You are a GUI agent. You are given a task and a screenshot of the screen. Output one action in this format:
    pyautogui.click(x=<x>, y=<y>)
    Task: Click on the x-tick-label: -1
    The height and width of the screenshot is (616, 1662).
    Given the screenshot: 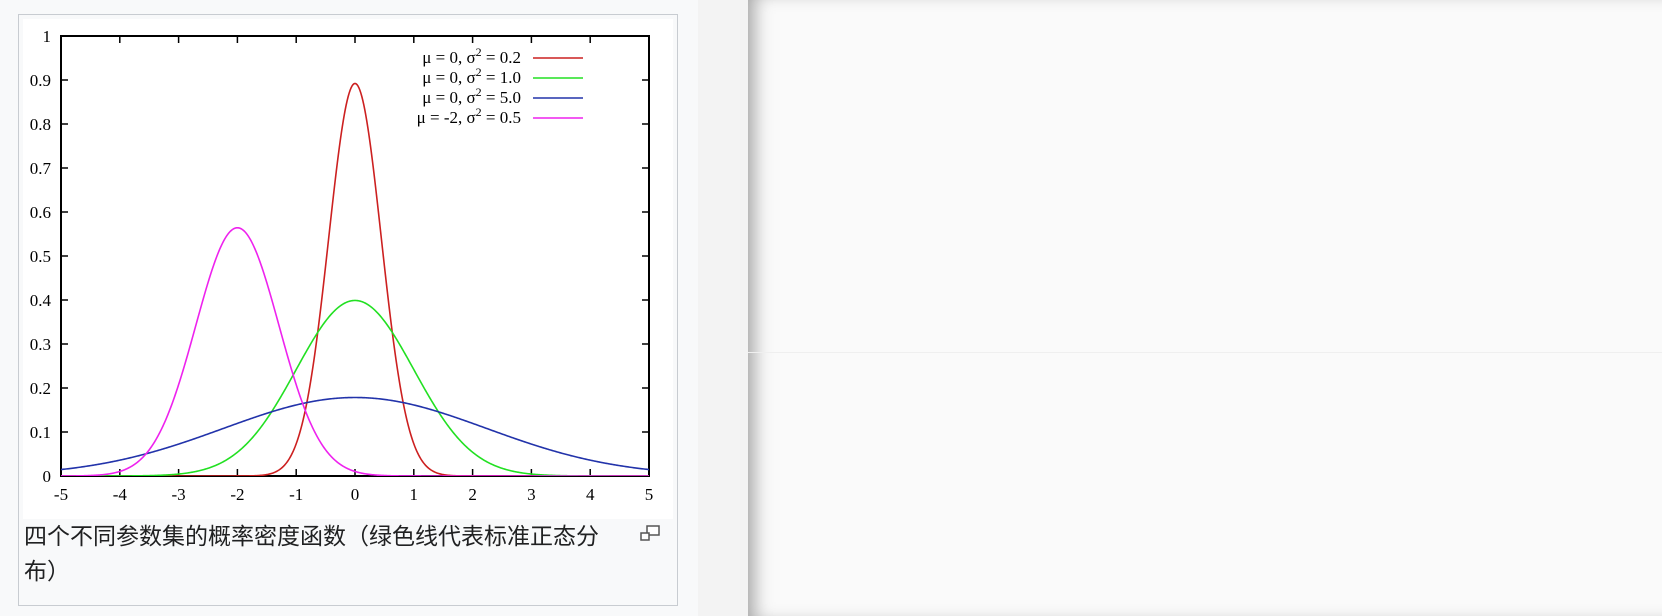 What is the action you would take?
    pyautogui.click(x=296, y=494)
    